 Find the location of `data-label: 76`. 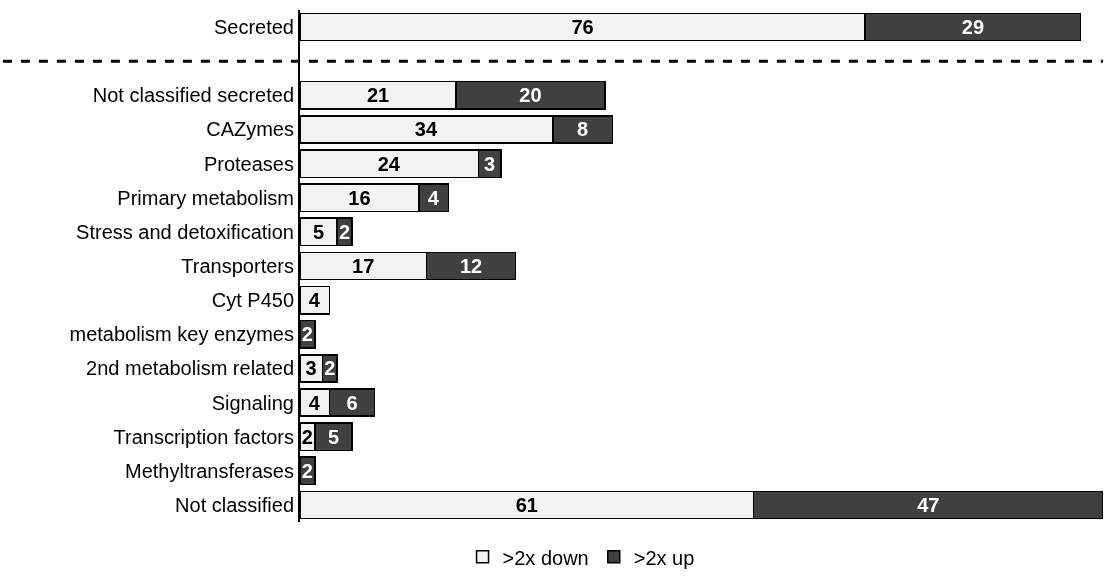

data-label: 76 is located at coordinates (582, 27).